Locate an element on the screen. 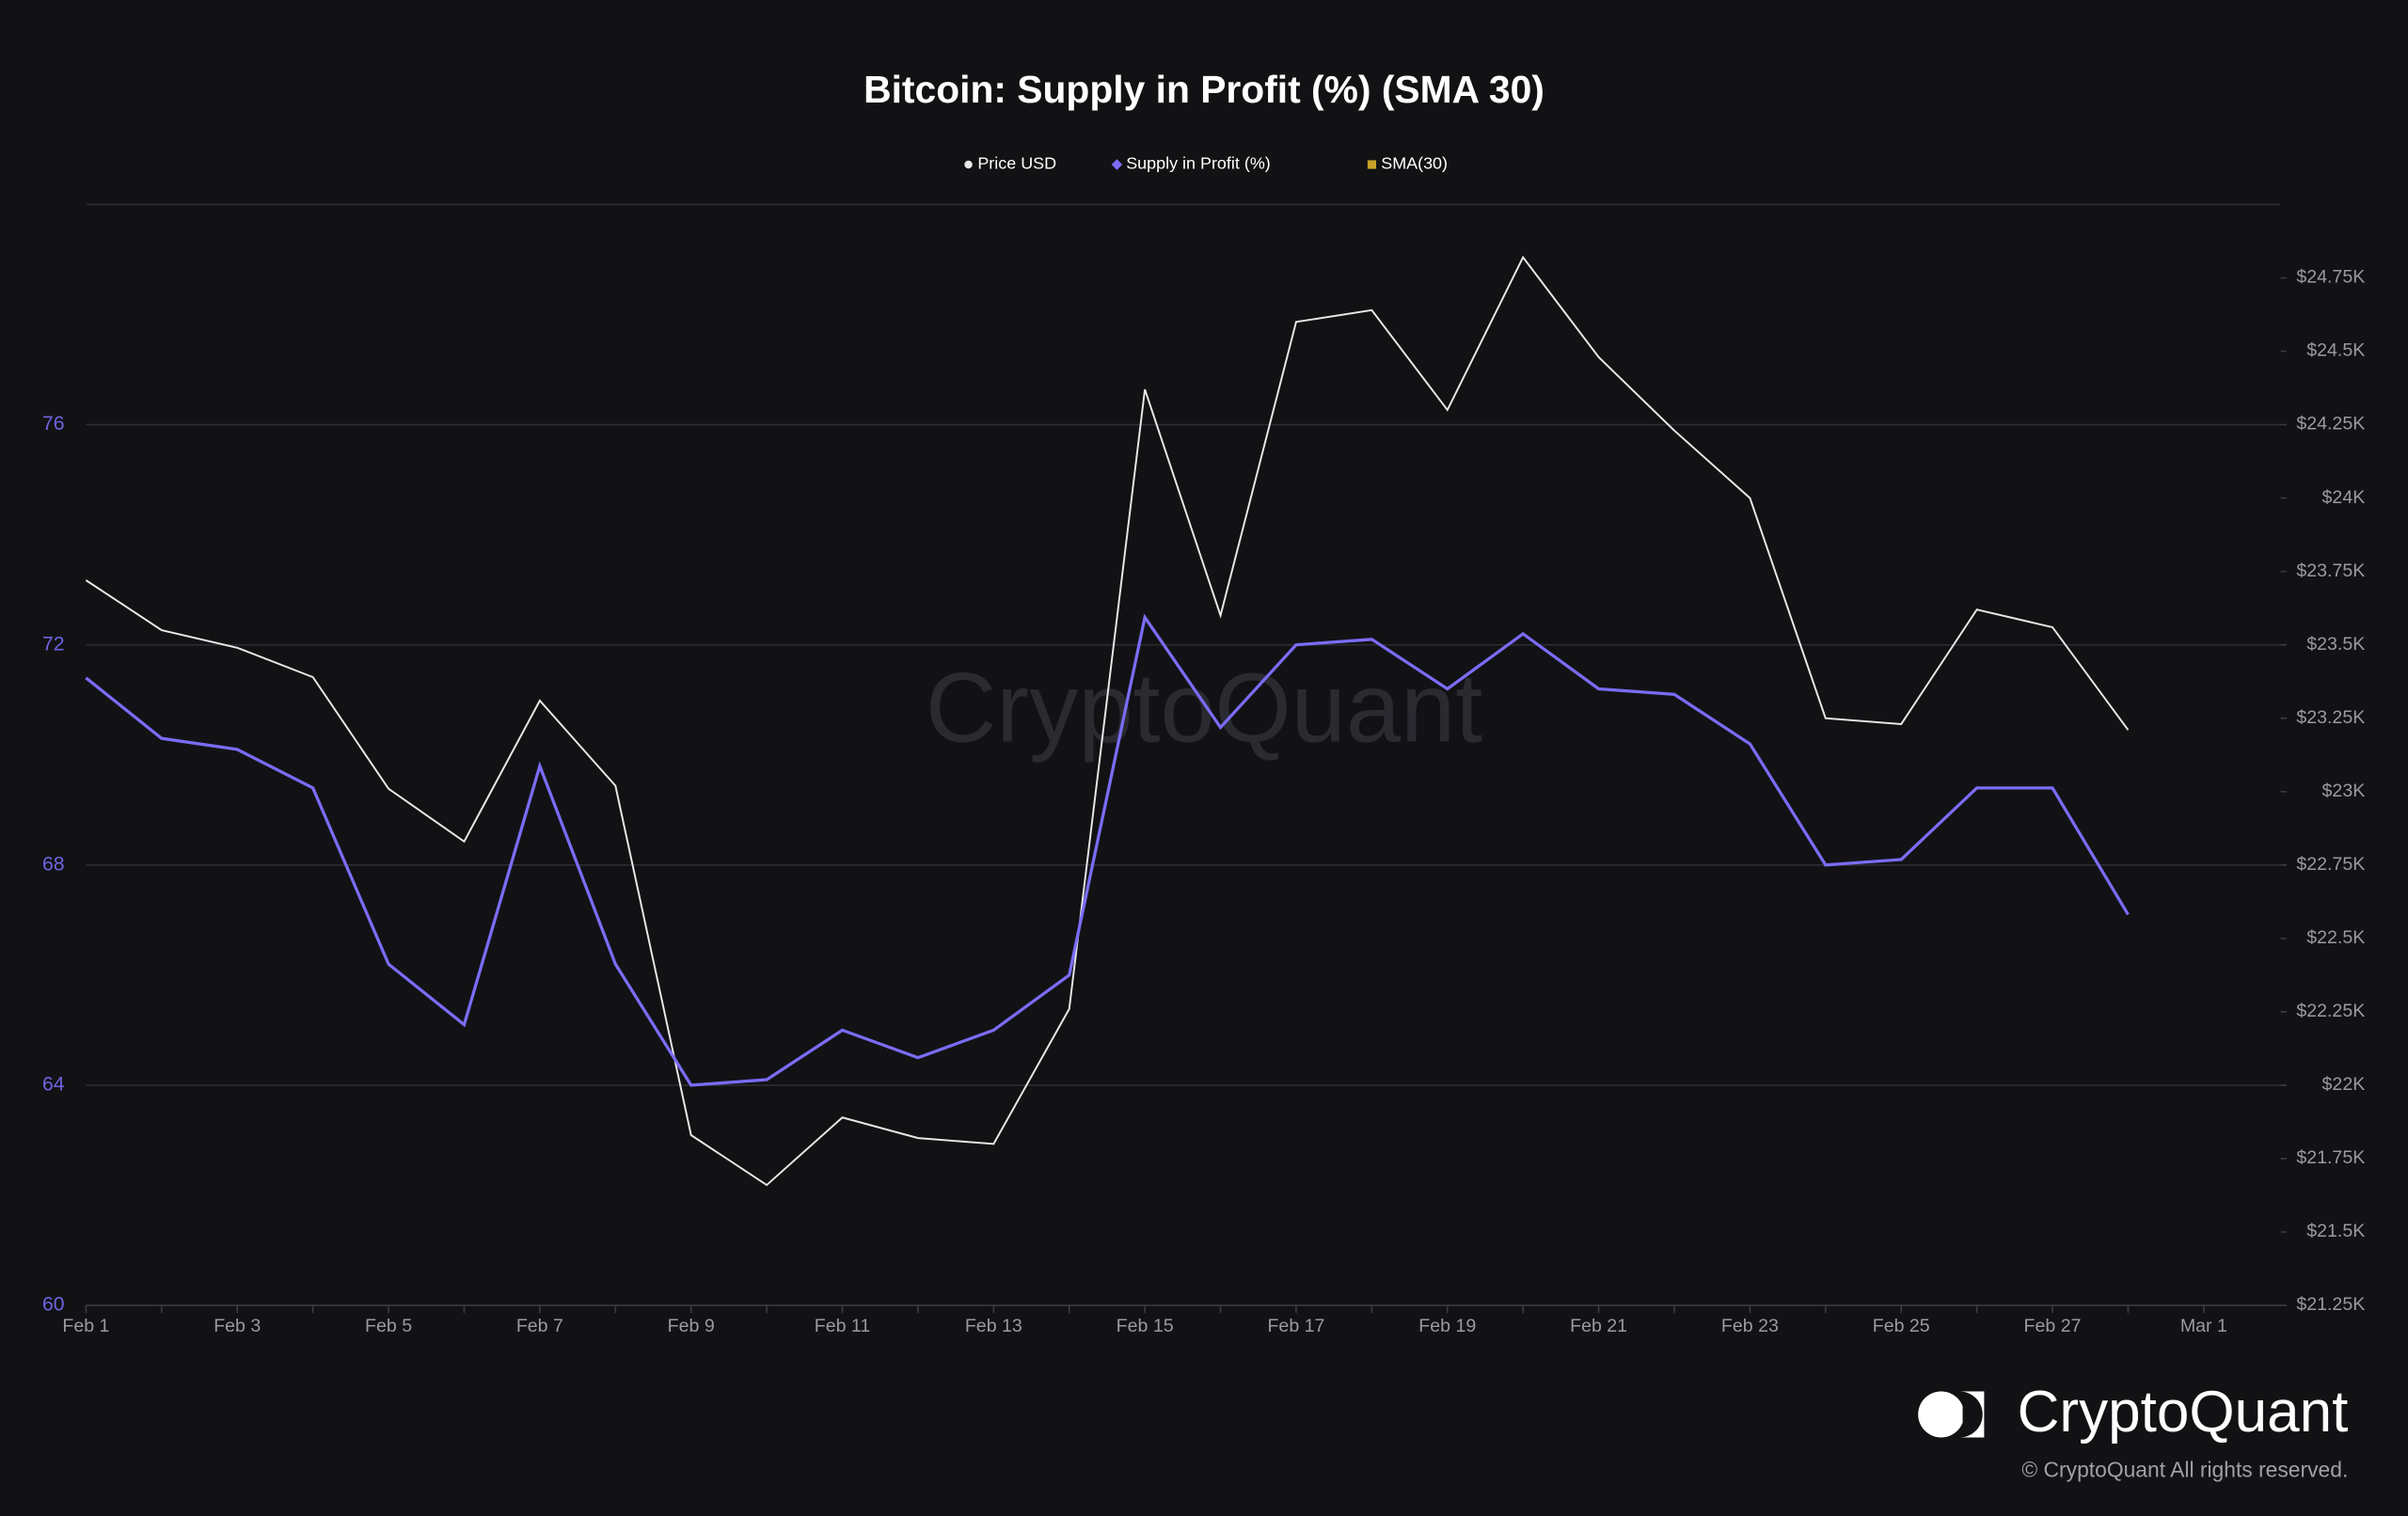 This screenshot has width=2408, height=1516. y2-tick-label: $21.5K is located at coordinates (2336, 1231).